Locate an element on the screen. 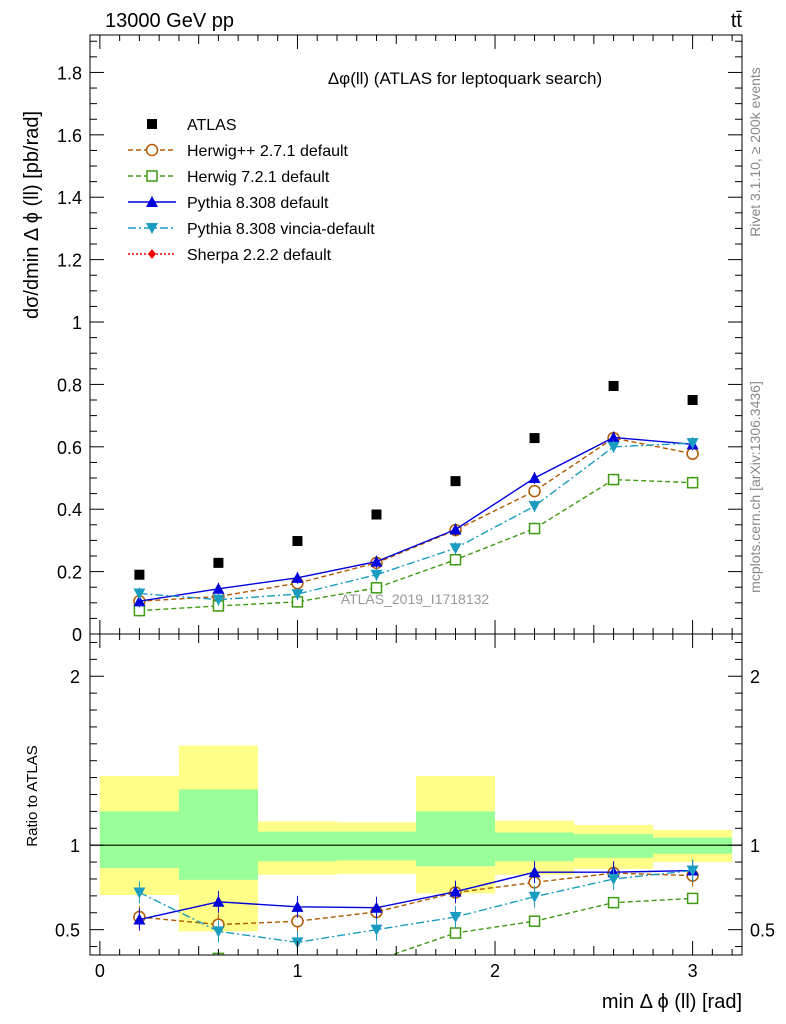  y-tick-label: 0.6 is located at coordinates (69, 448).